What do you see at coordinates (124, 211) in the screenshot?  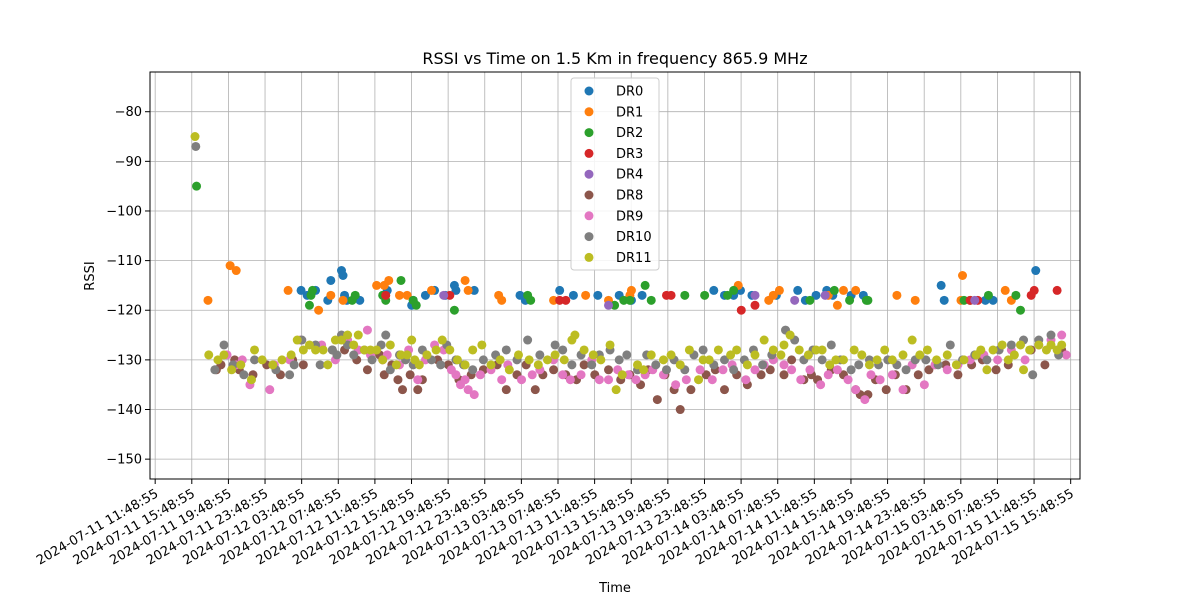 I see `y-tick-label: −100` at bounding box center [124, 211].